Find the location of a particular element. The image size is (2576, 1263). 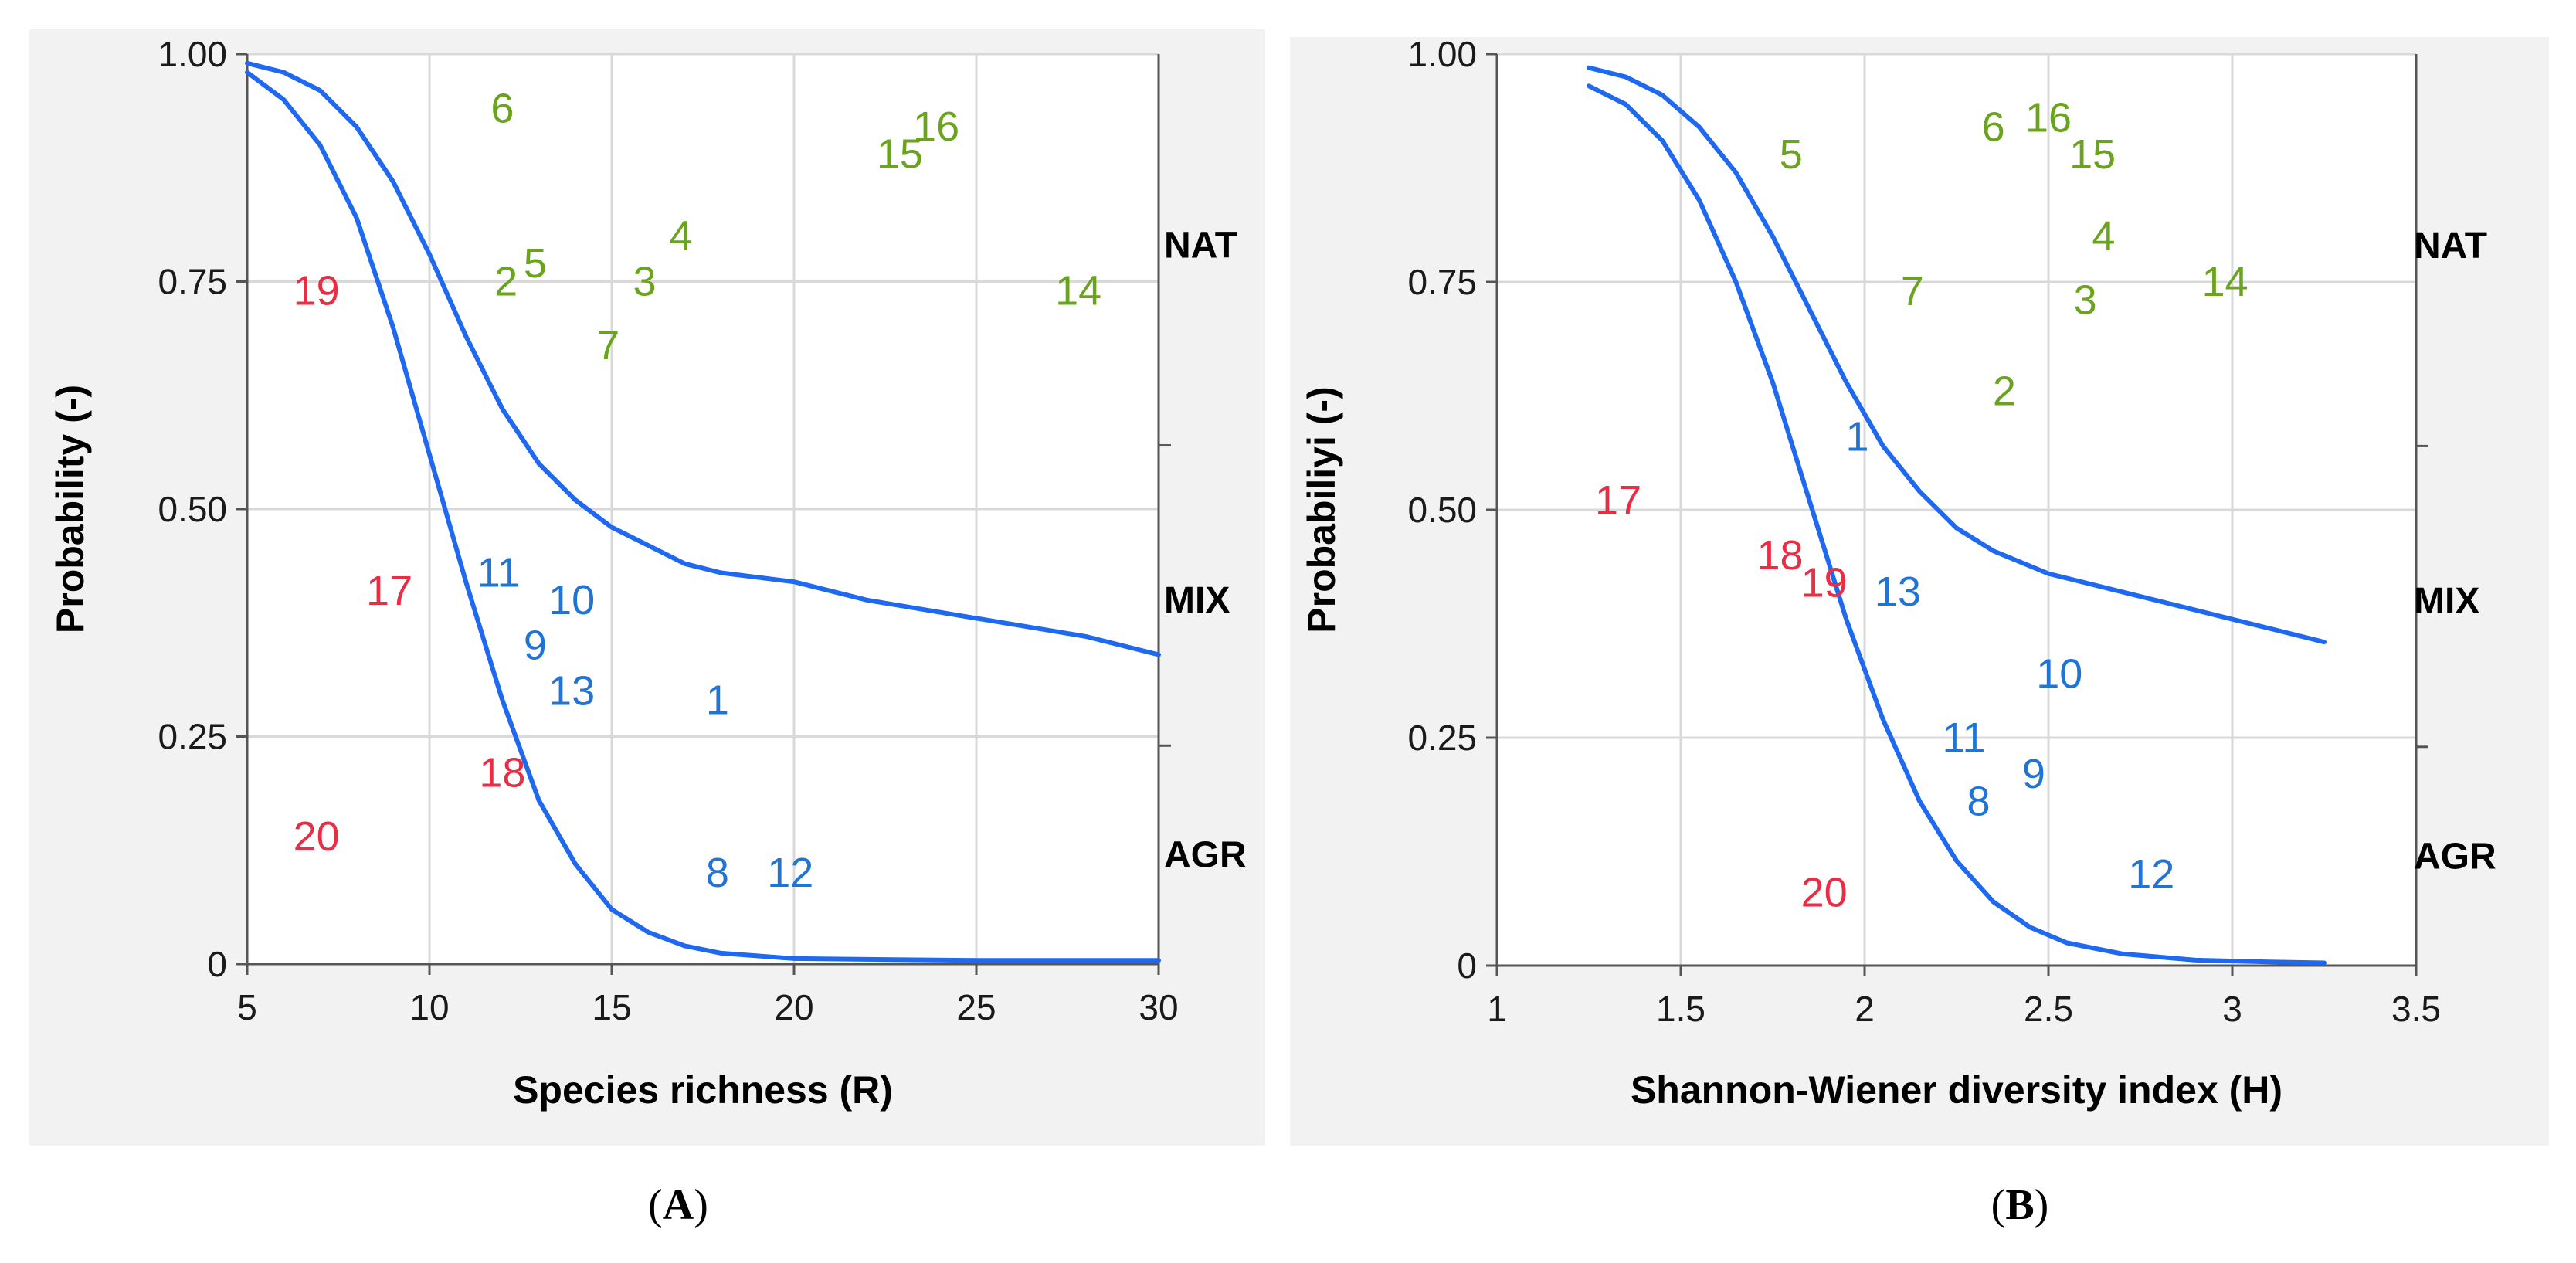

x-tick-label: 2 is located at coordinates (1865, 1009).